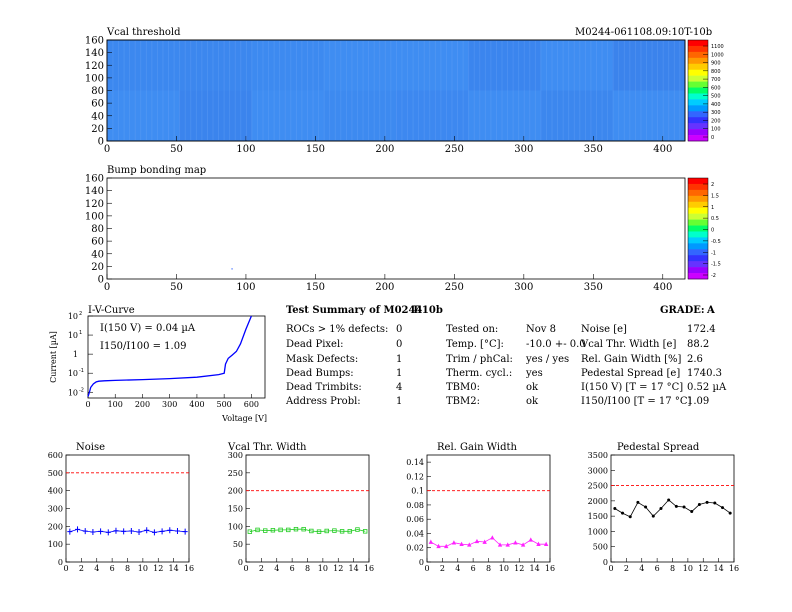  I want to click on vcal-map-x-tick-label: 250, so click(454, 149).